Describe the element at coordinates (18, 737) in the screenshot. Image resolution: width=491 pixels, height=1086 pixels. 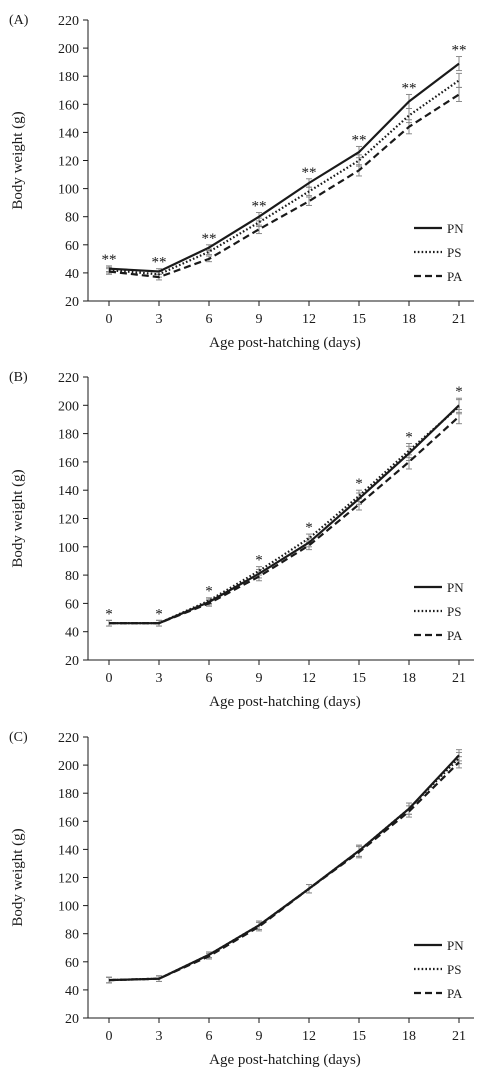
I see `panel-label: (C)` at that location.